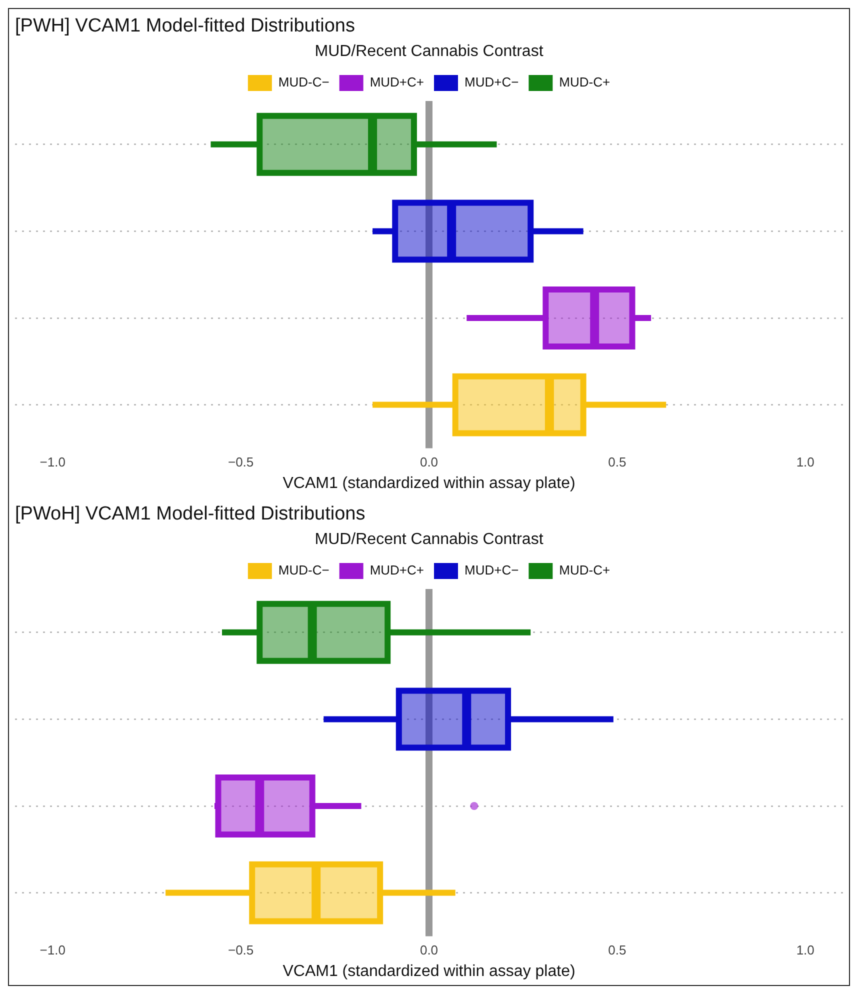  I want to click on chart-title: [PWH] VCAM1 Model-fitted Distributions, so click(185, 26).